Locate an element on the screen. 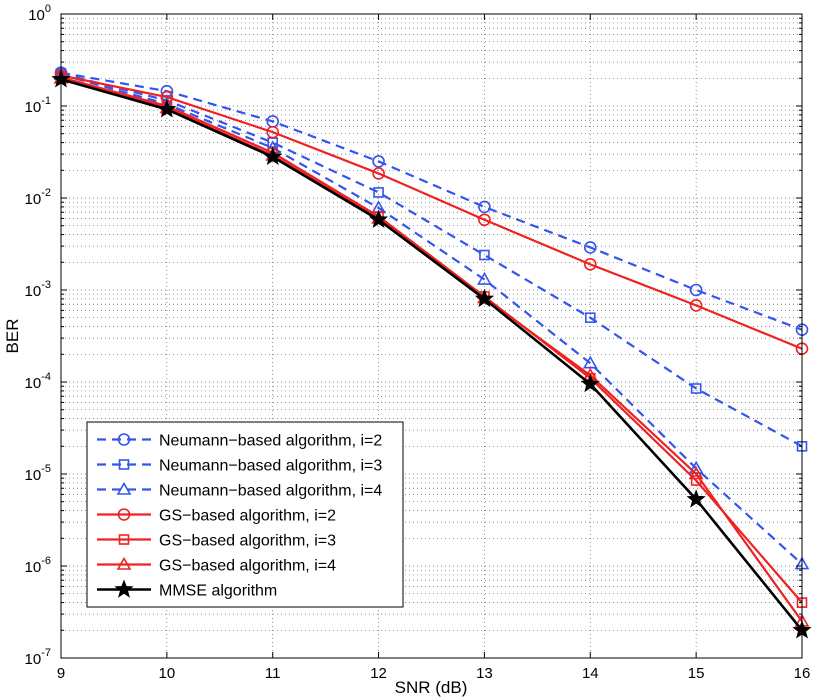 The height and width of the screenshot is (698, 814). y-tick-label: 10⁻² is located at coordinates (38, 197).